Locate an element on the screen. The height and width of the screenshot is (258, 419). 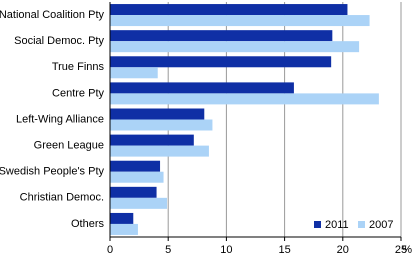
y-tick-label: Others is located at coordinates (88, 224).